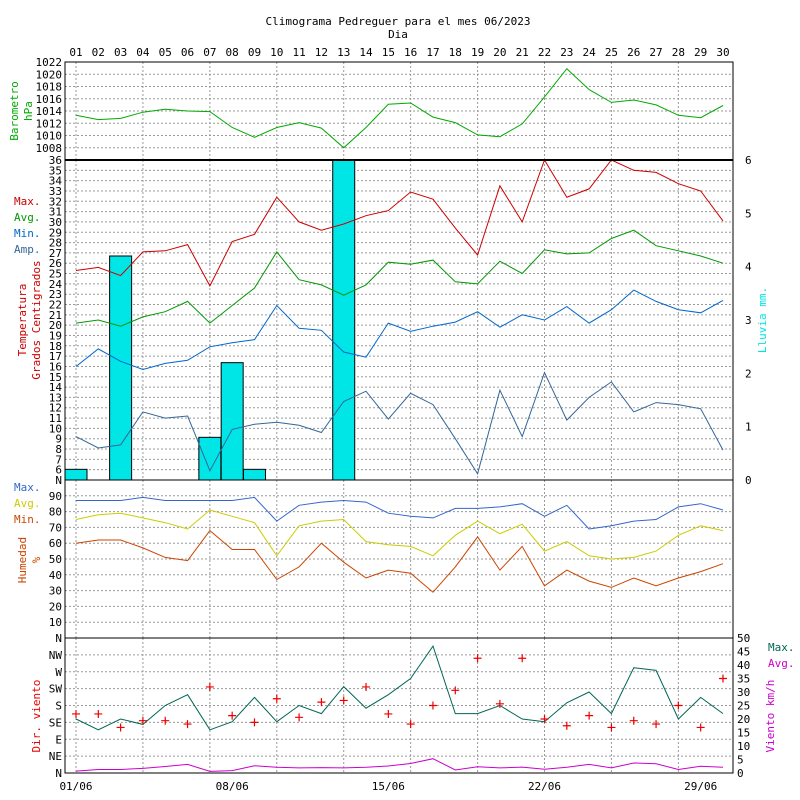 The width and height of the screenshot is (800, 800). I want to click on hum-line-max, so click(400, 513).